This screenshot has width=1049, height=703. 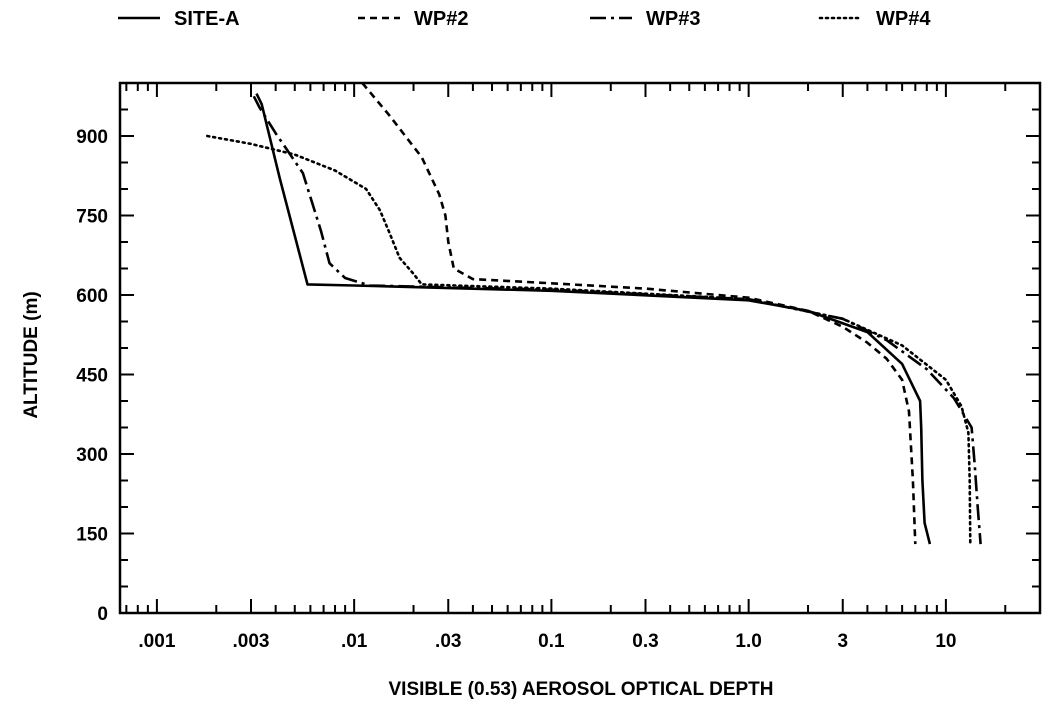 I want to click on x-tick-label: .03, so click(x=448, y=641).